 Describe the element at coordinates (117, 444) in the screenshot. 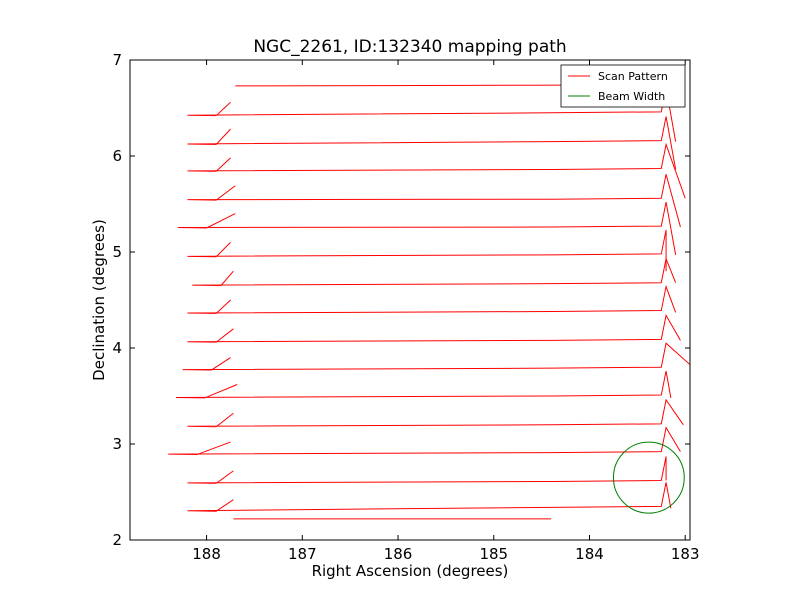

I see `y-tick-label: 3` at that location.